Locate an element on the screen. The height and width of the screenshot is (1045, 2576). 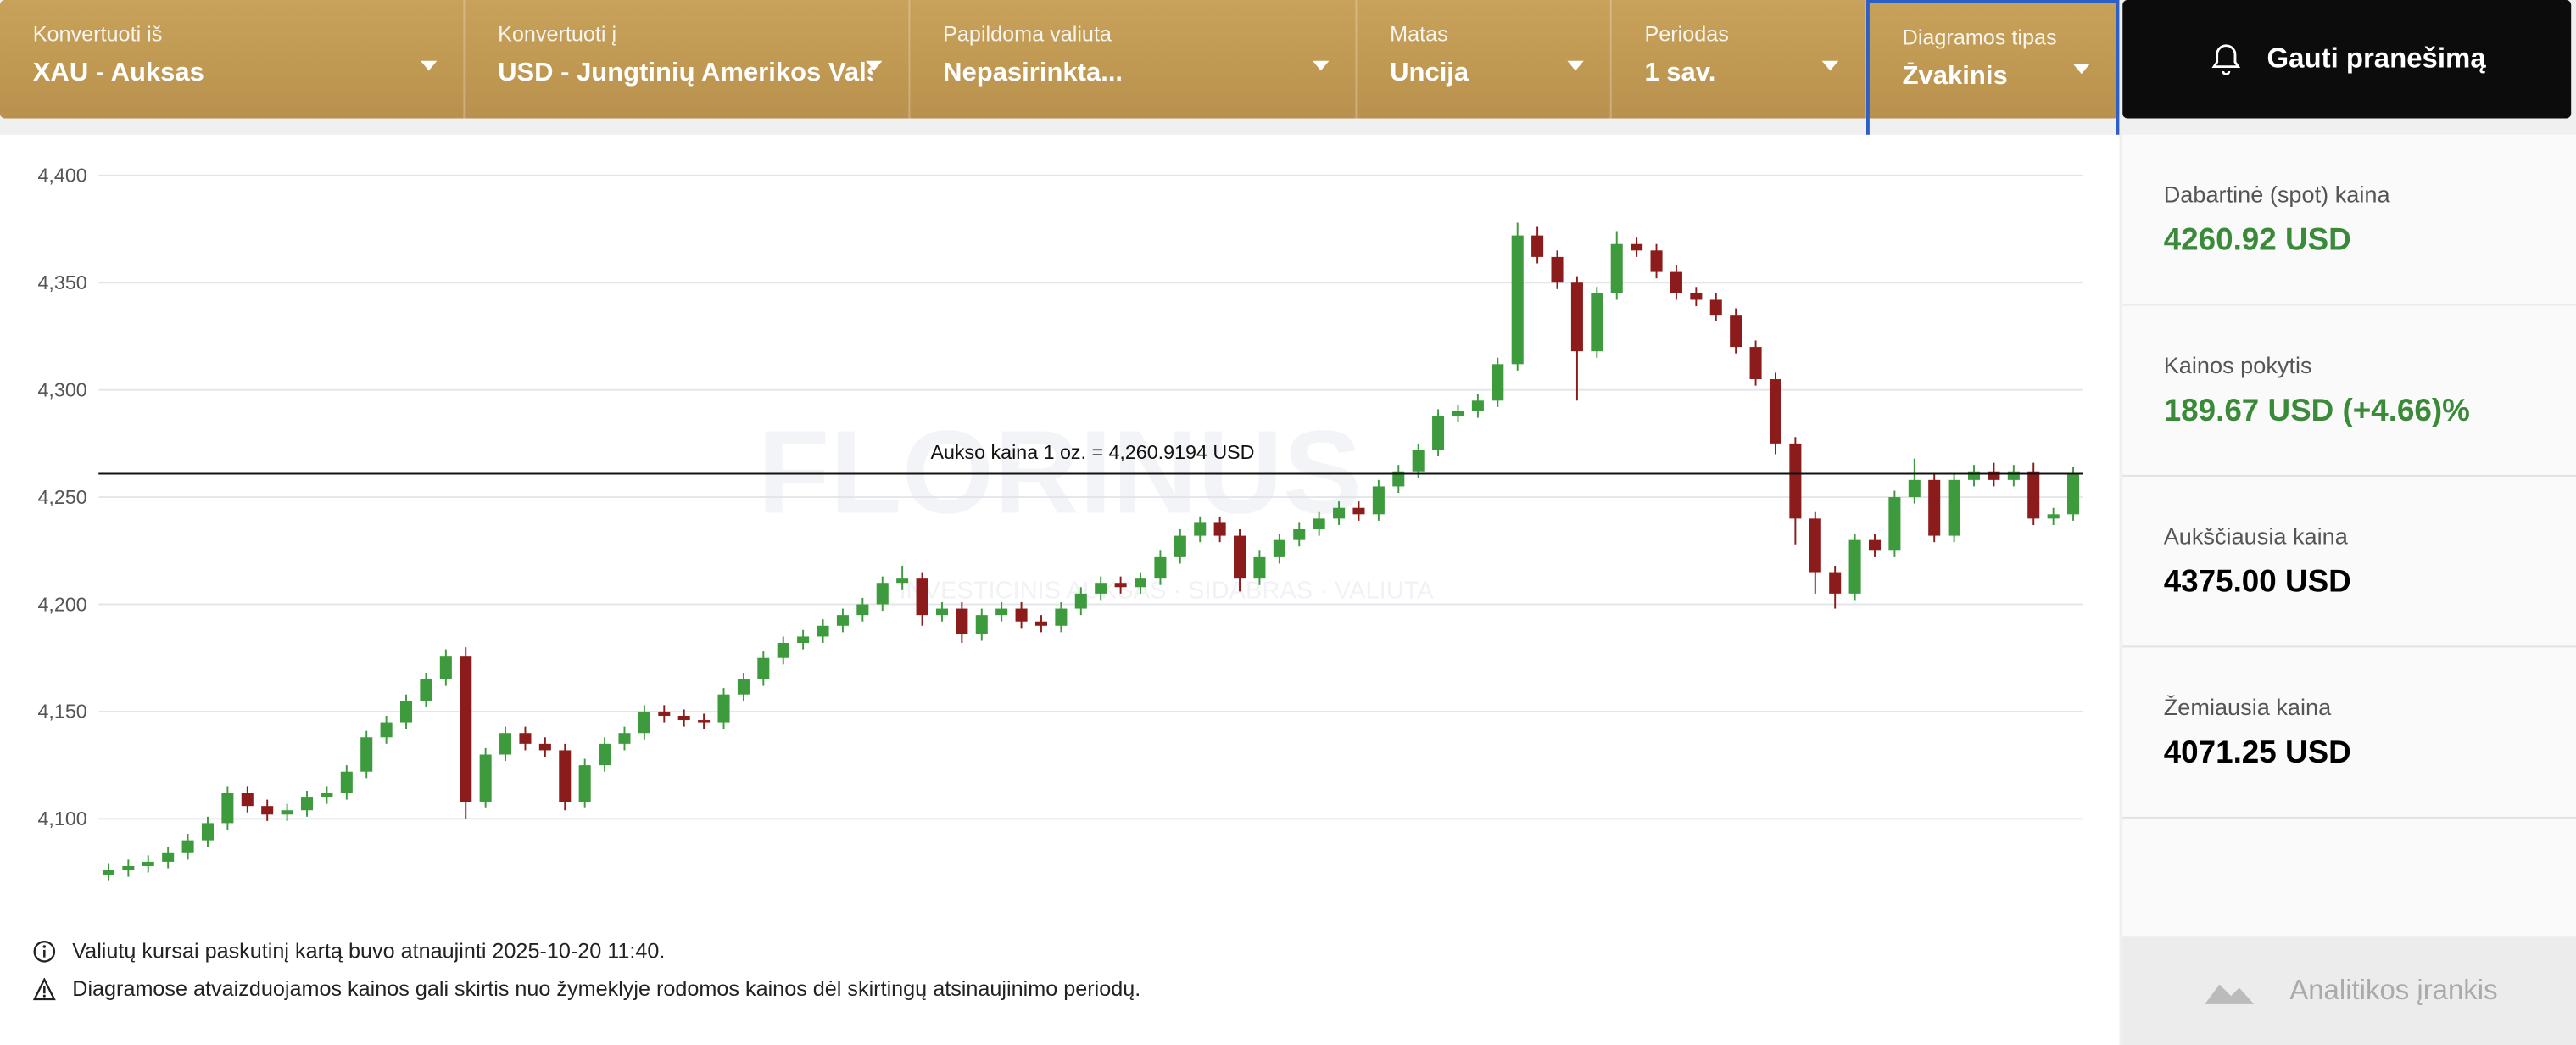
value: XAU - Auksas is located at coordinates (118, 73).